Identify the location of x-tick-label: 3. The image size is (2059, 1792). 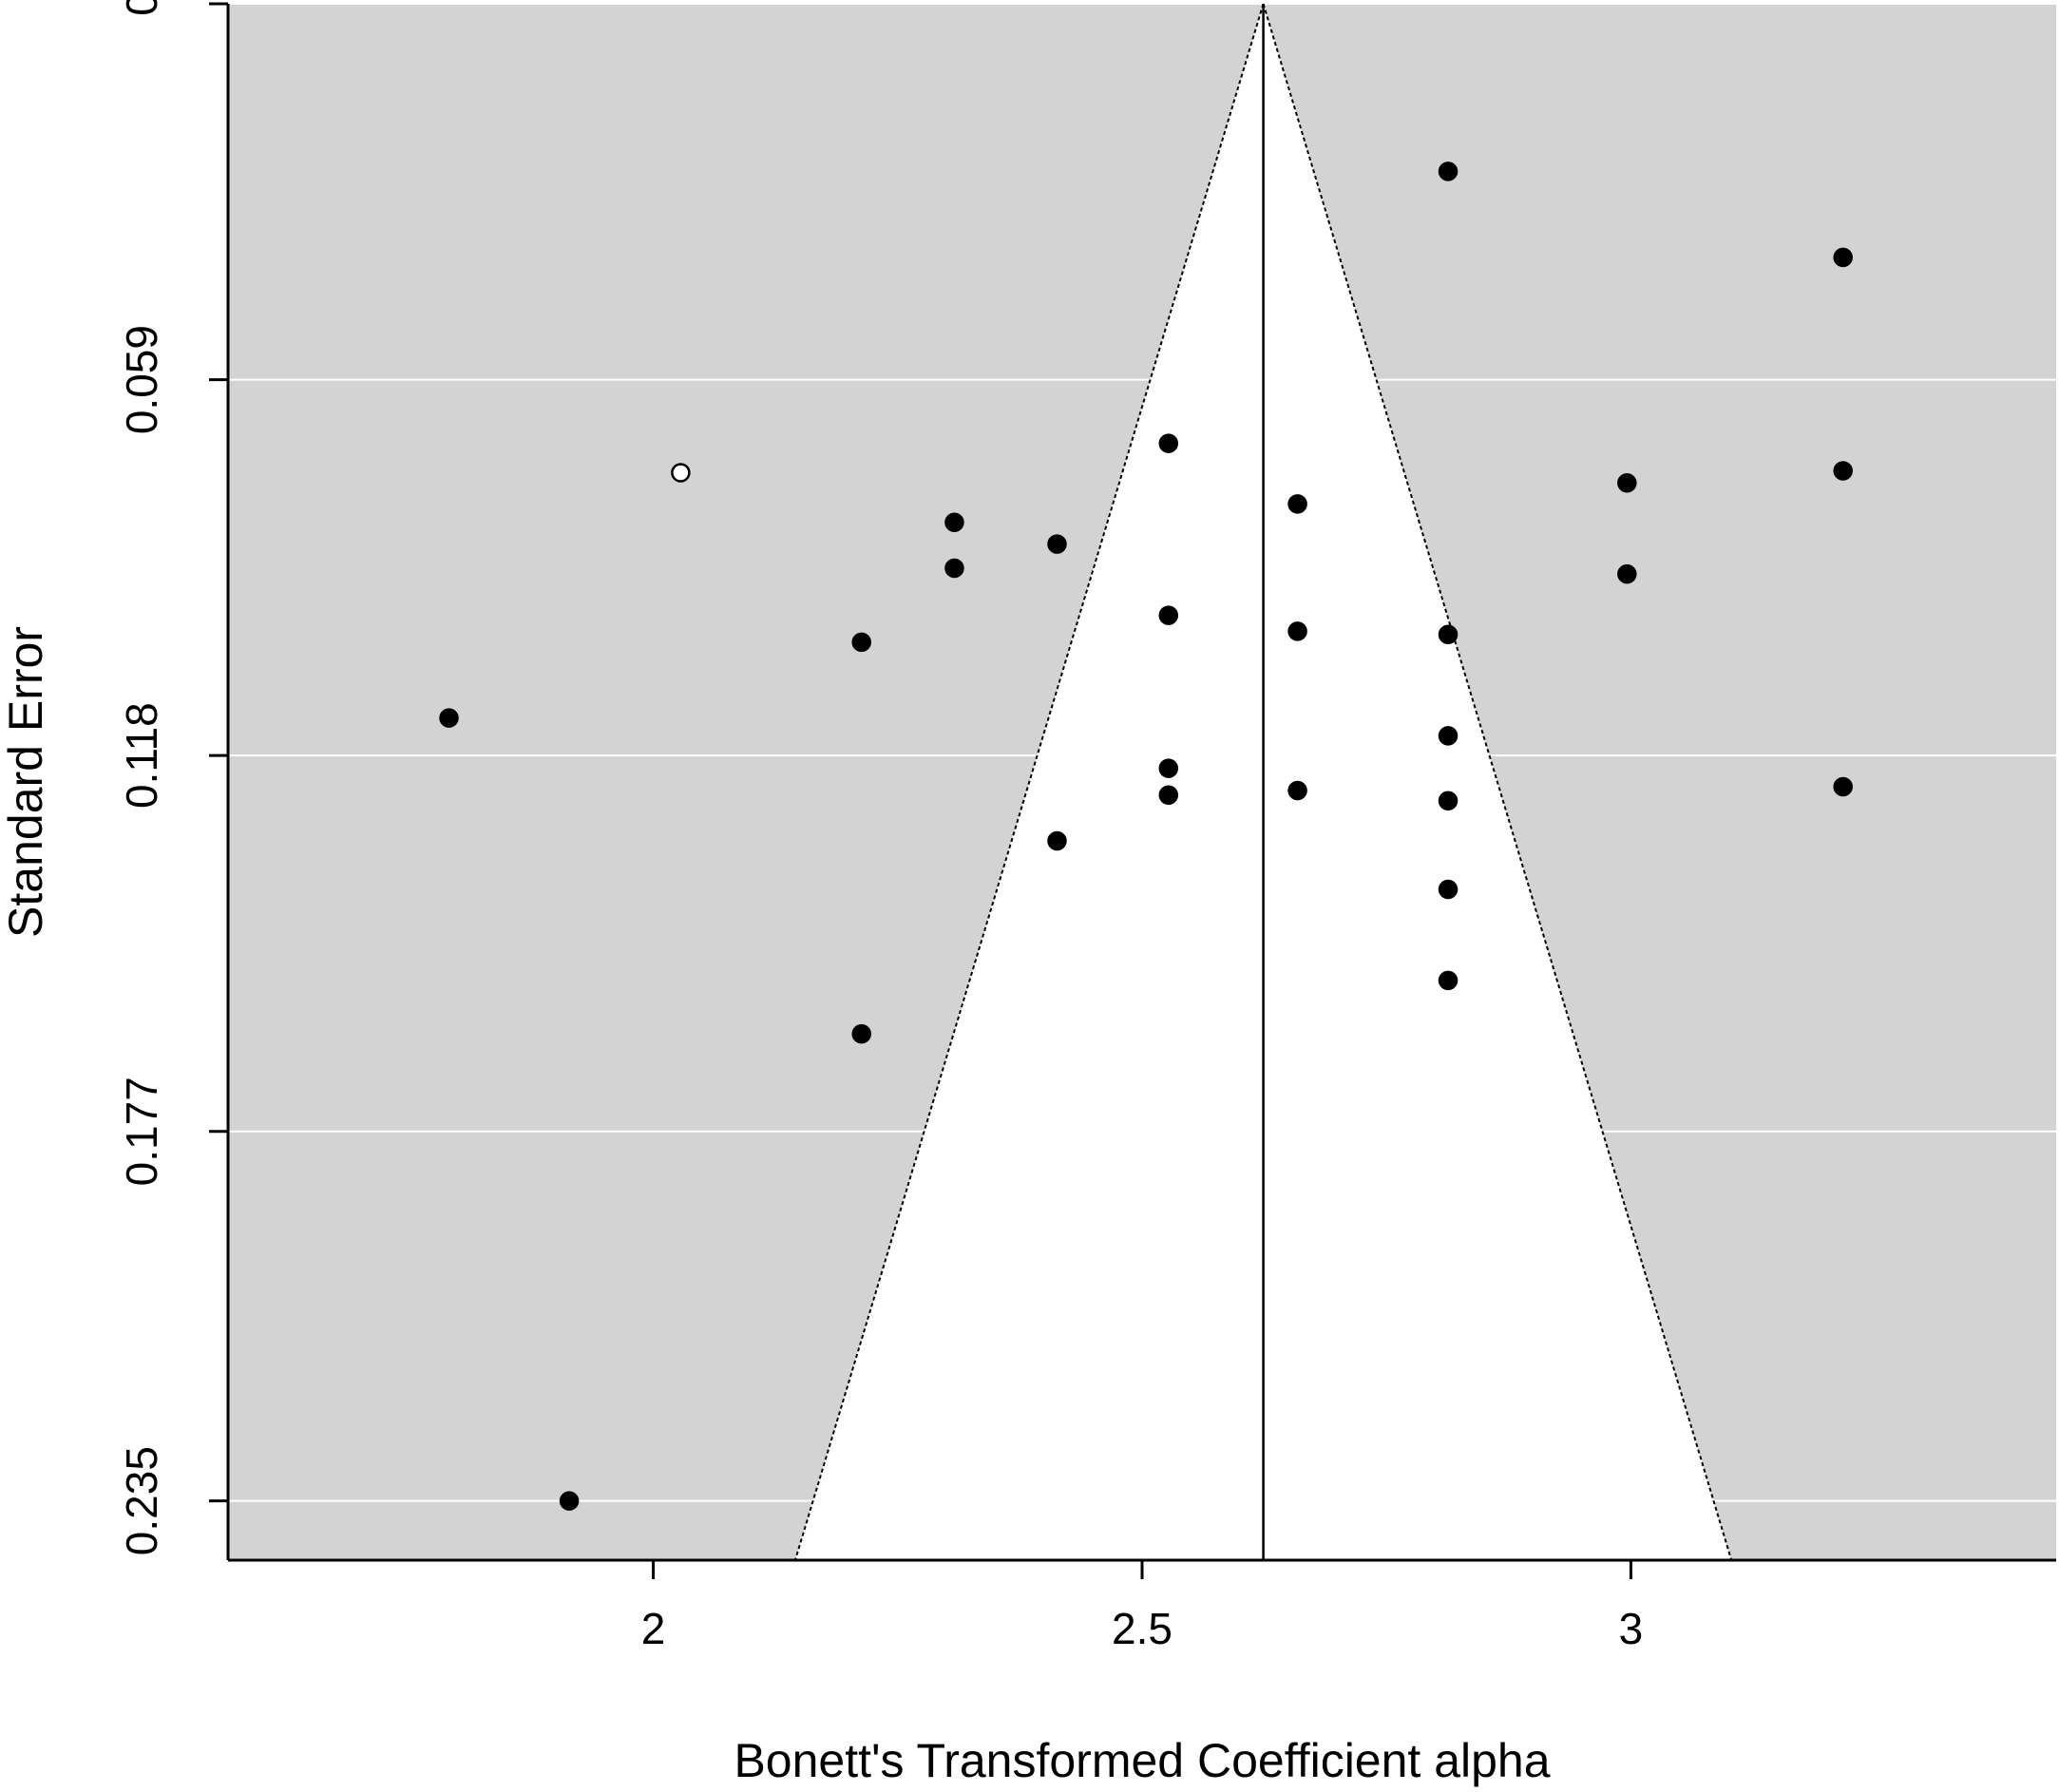
(1632, 1628).